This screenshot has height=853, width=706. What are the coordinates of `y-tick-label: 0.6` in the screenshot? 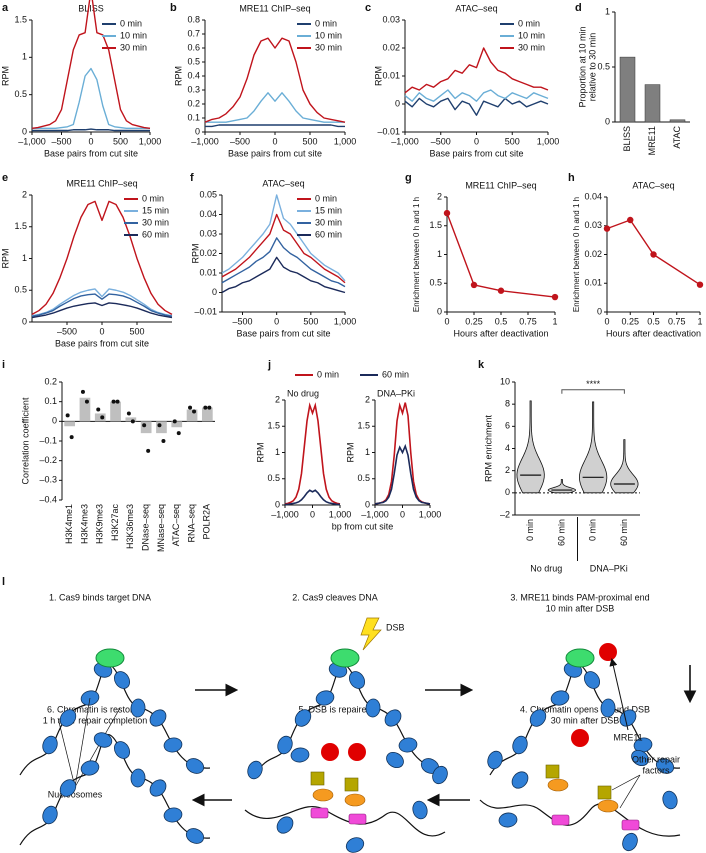 It's located at (193, 47).